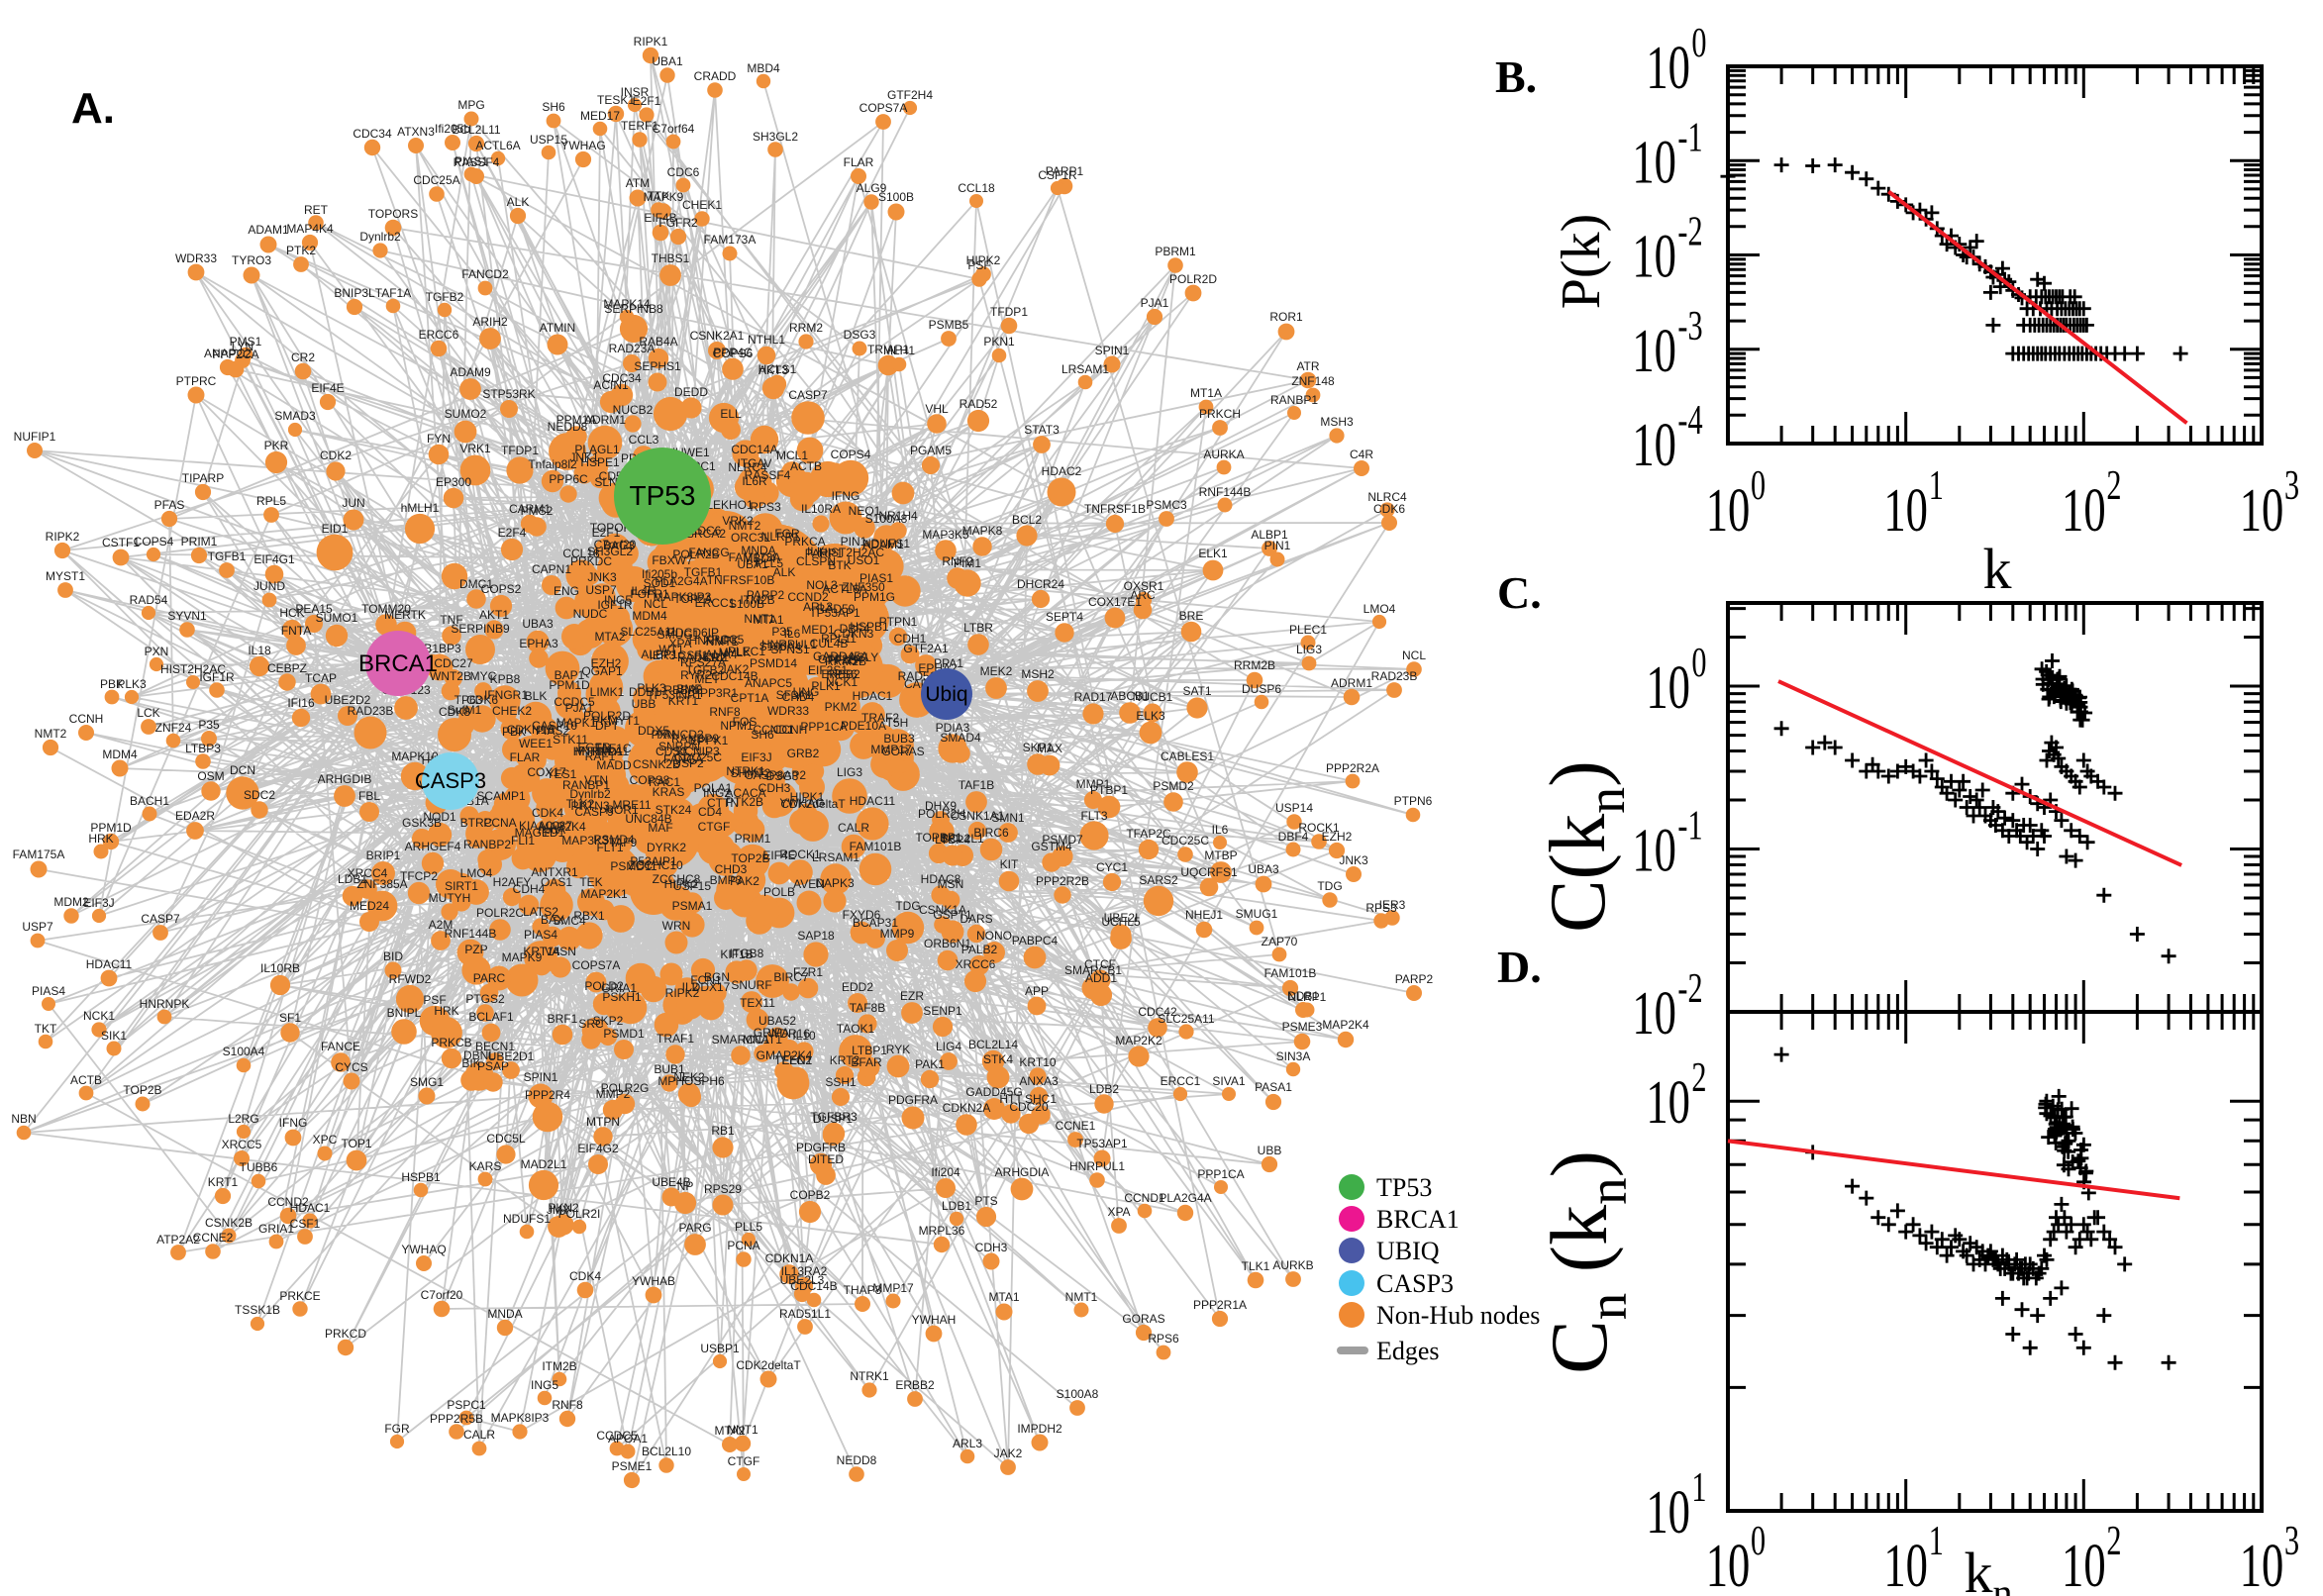 The height and width of the screenshot is (1596, 2323). I want to click on svg-text: NMT2, so click(51, 734).